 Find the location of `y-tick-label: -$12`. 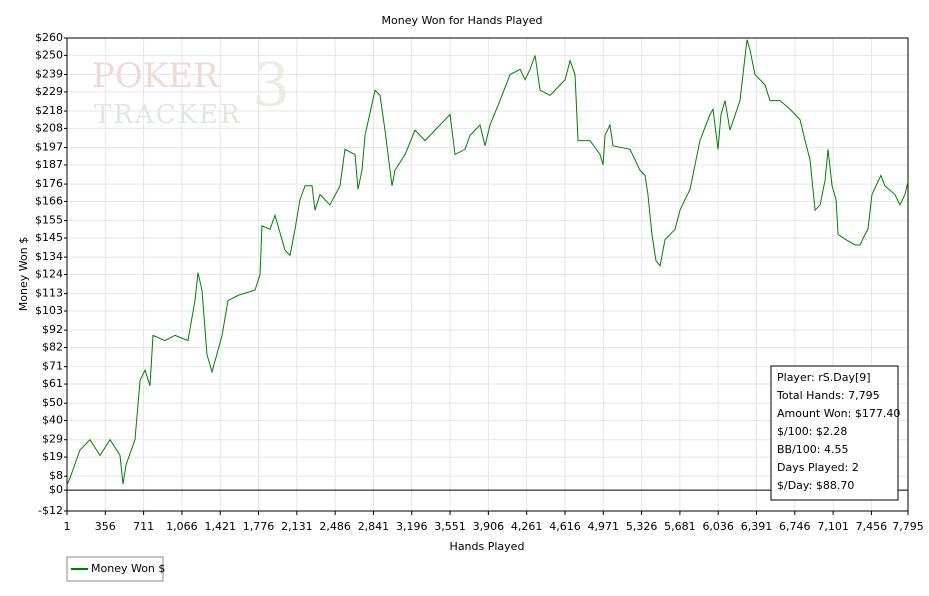

y-tick-label: -$12 is located at coordinates (50, 510).